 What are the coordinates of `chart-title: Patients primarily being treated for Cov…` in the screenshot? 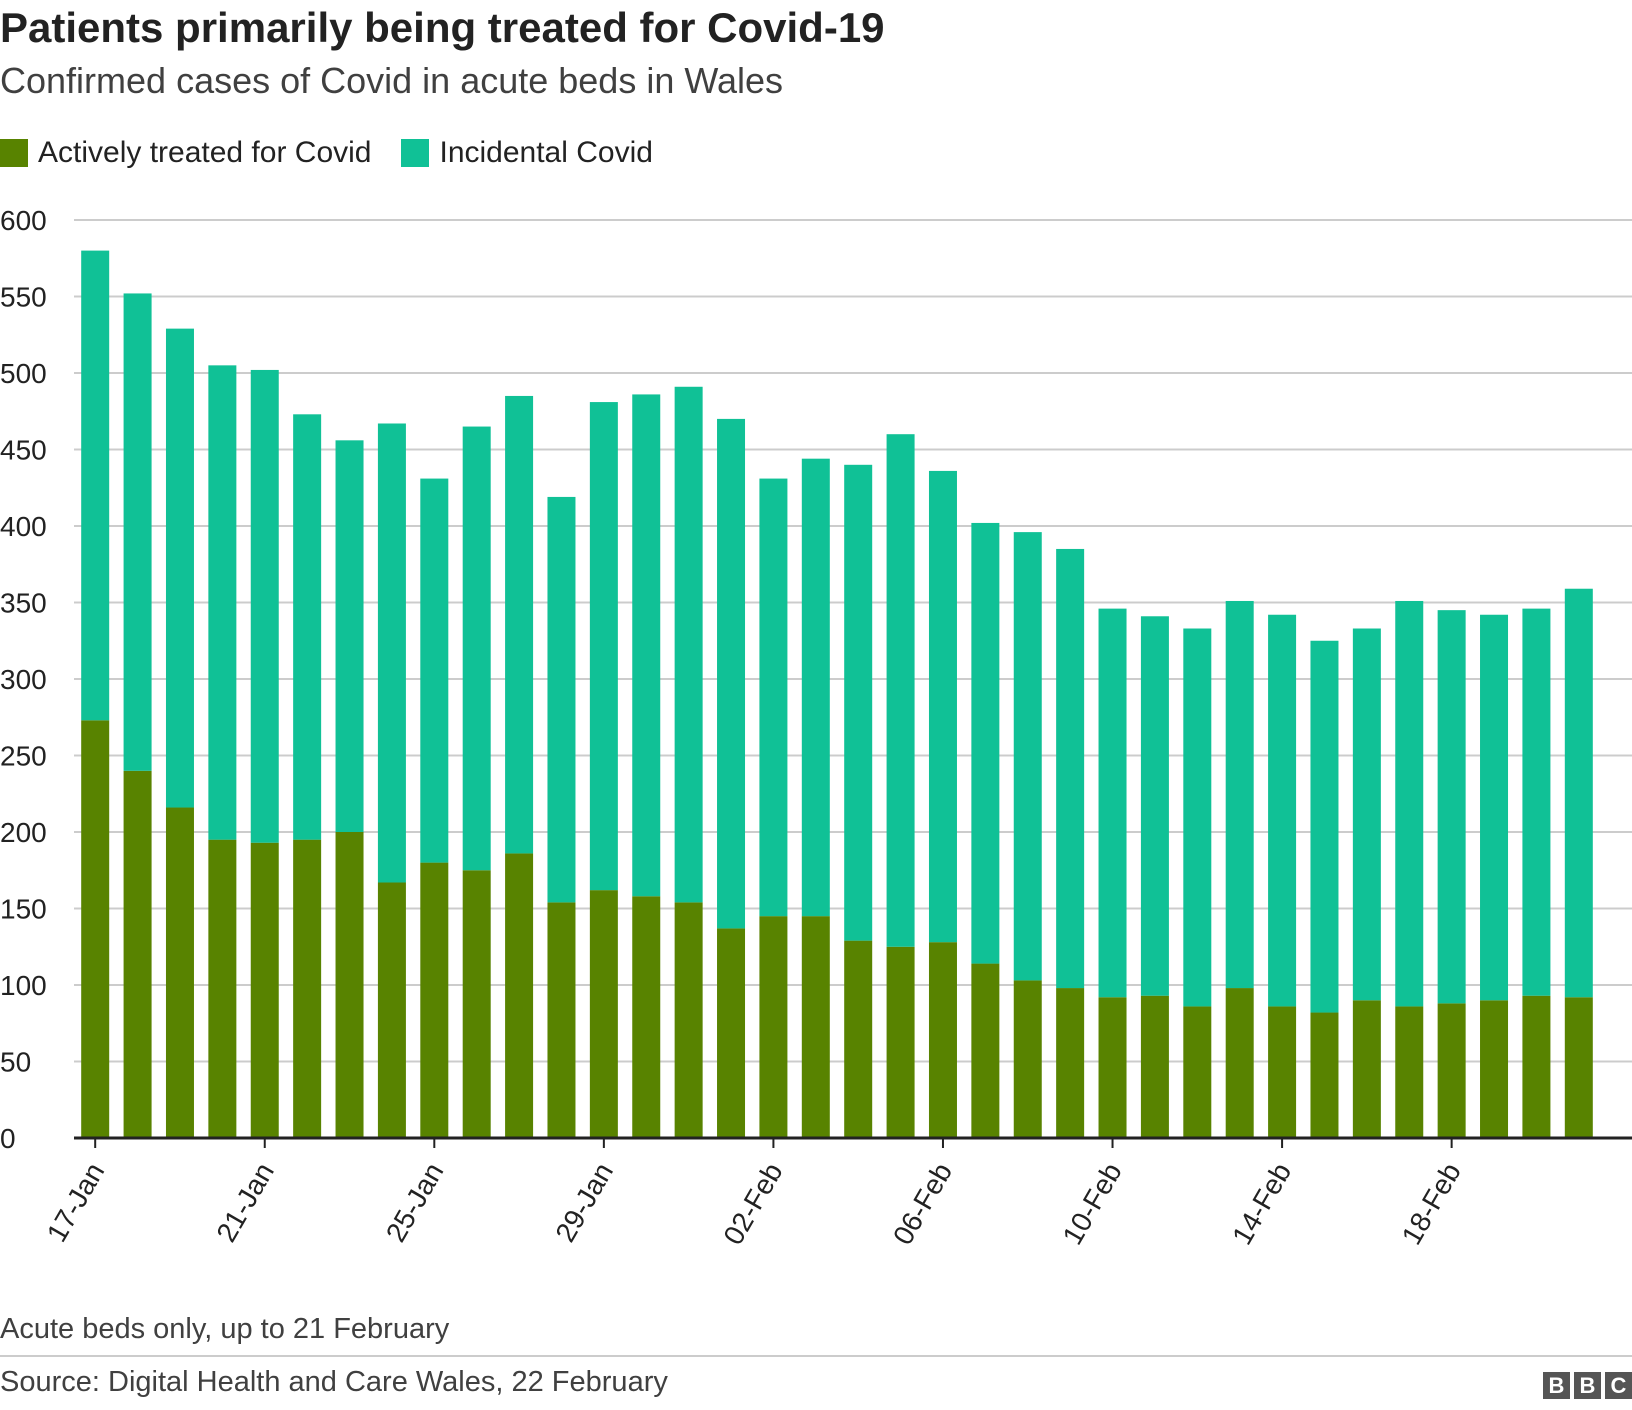 It's located at (442, 27).